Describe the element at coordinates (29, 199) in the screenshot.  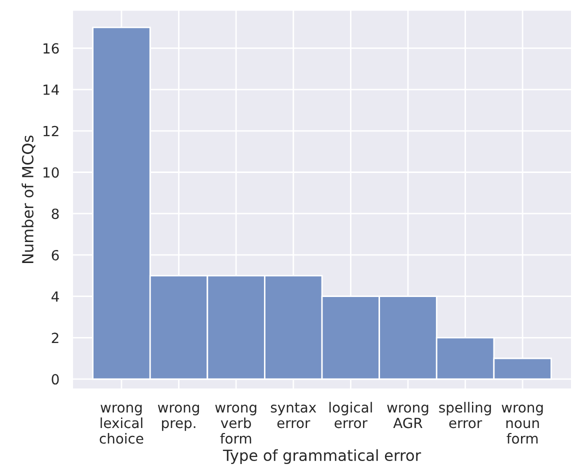
I see `y-axis-title: Number of MCQs` at that location.